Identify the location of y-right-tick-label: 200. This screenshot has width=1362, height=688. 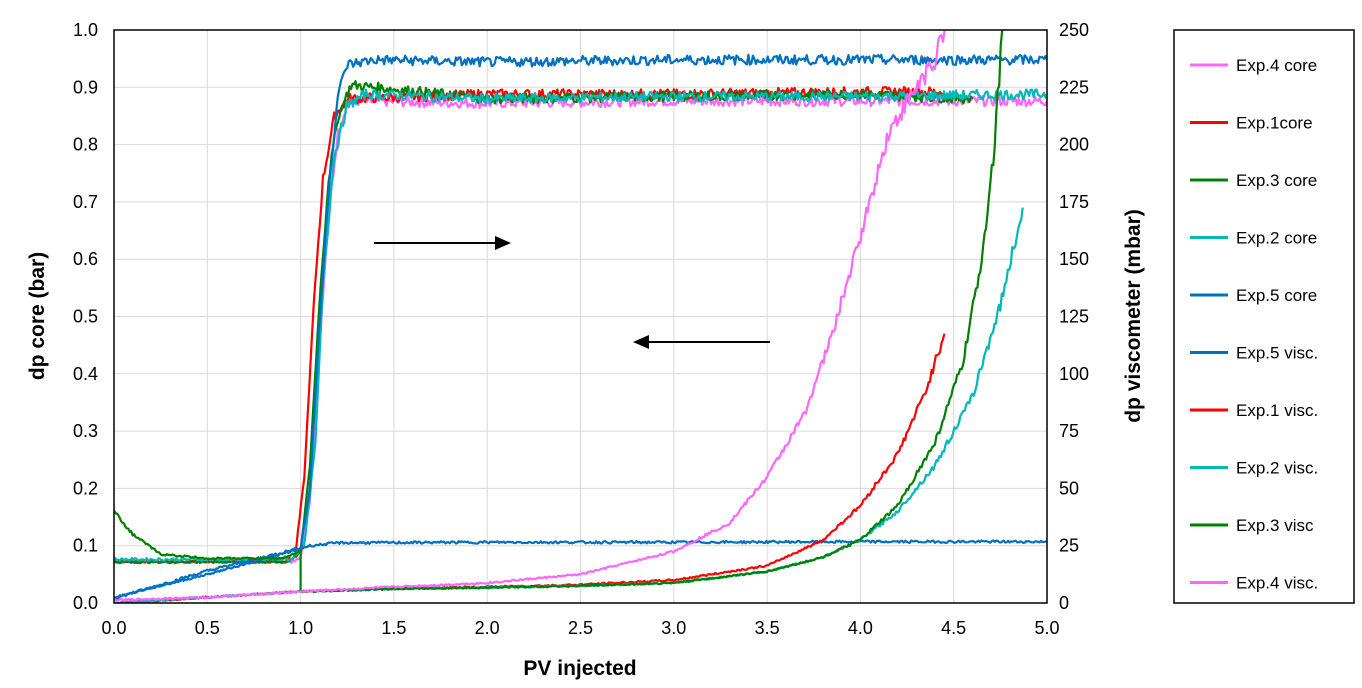
(1074, 145).